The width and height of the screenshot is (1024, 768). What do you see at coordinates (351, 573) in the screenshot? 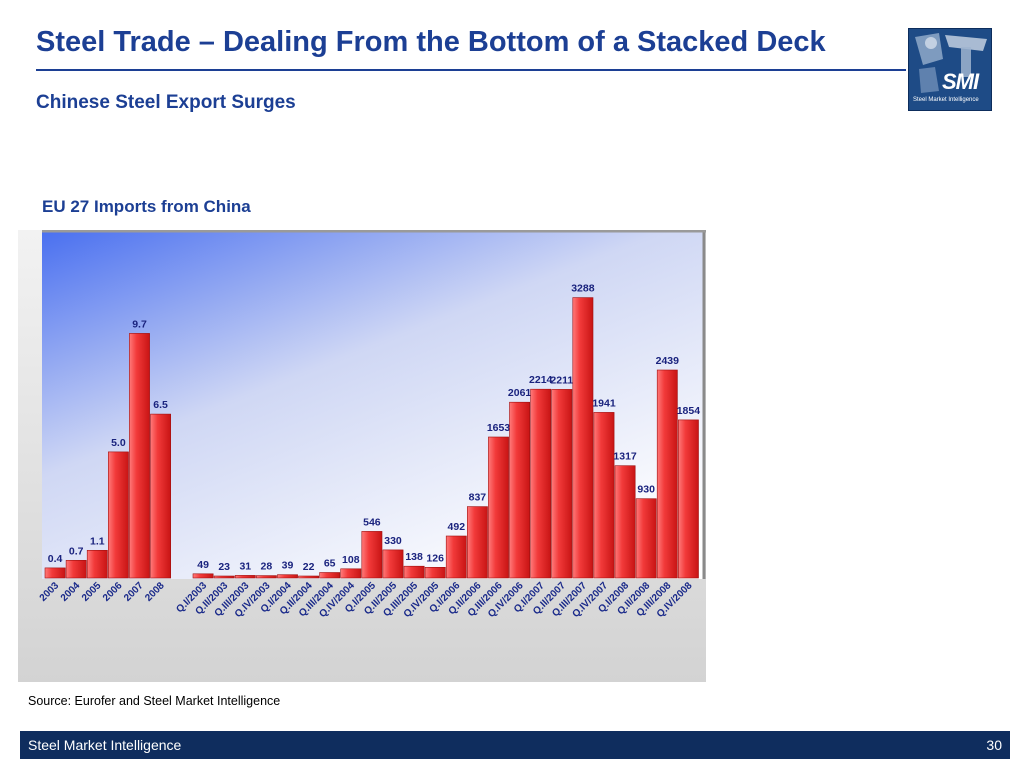
I see `bar-quarterly-Q-IV-2004` at bounding box center [351, 573].